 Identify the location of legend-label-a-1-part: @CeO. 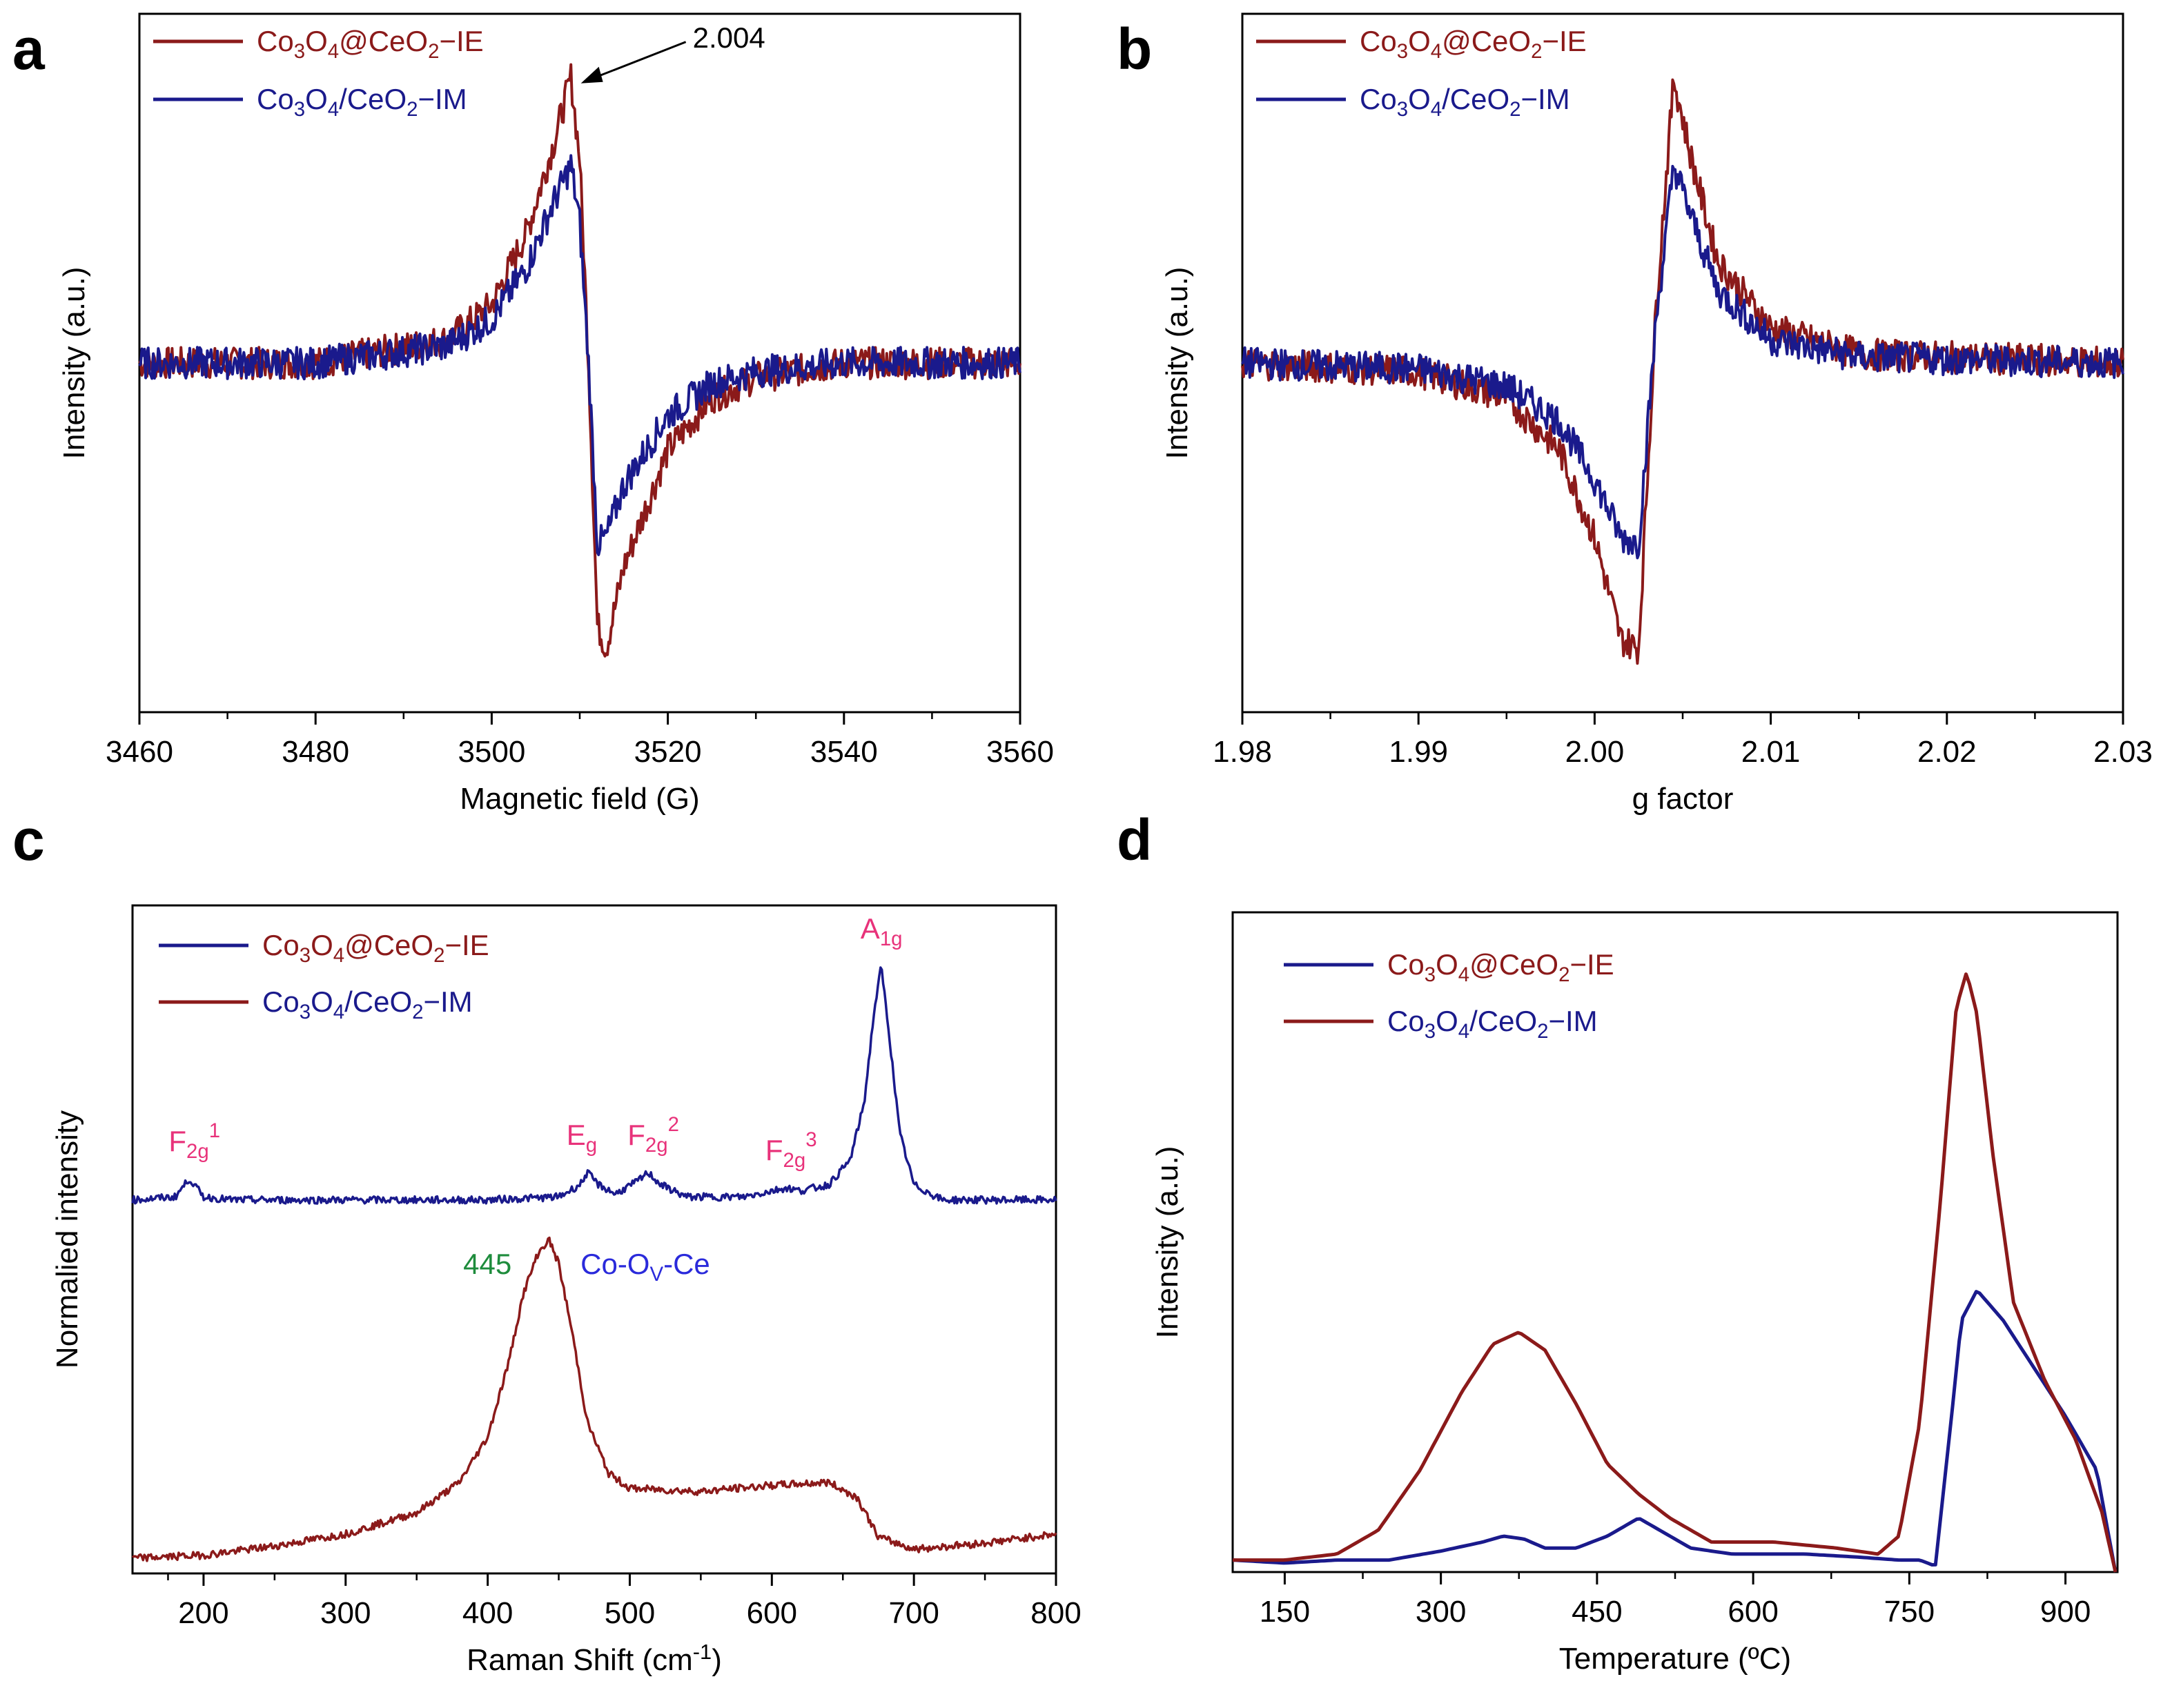
(384, 41).